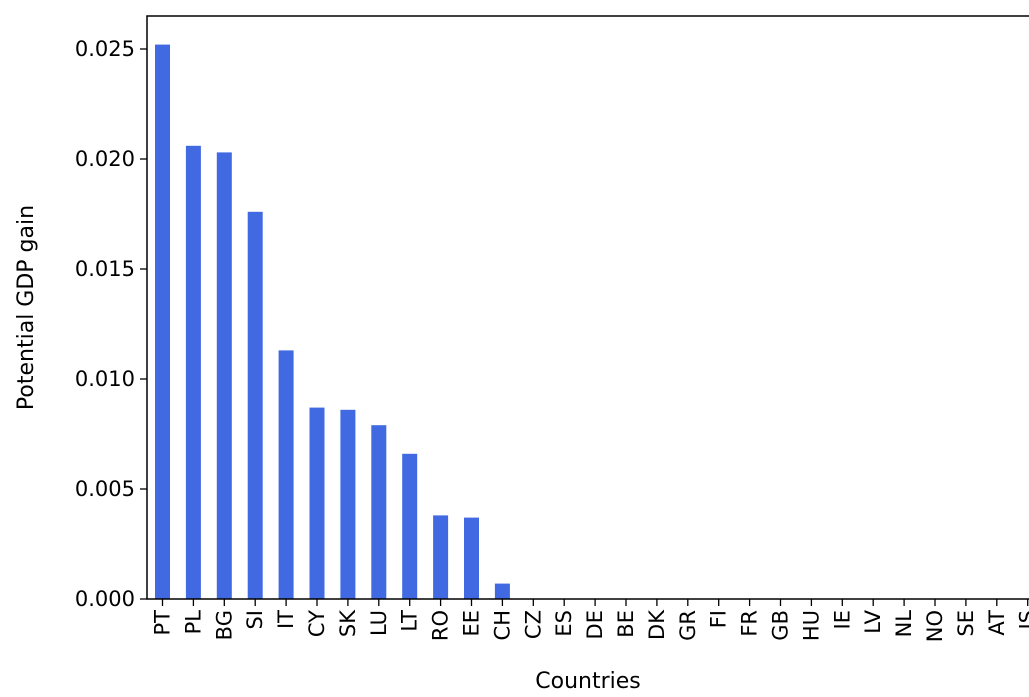 This screenshot has width=1029, height=697. I want to click on x-tick-label: HU, so click(811, 625).